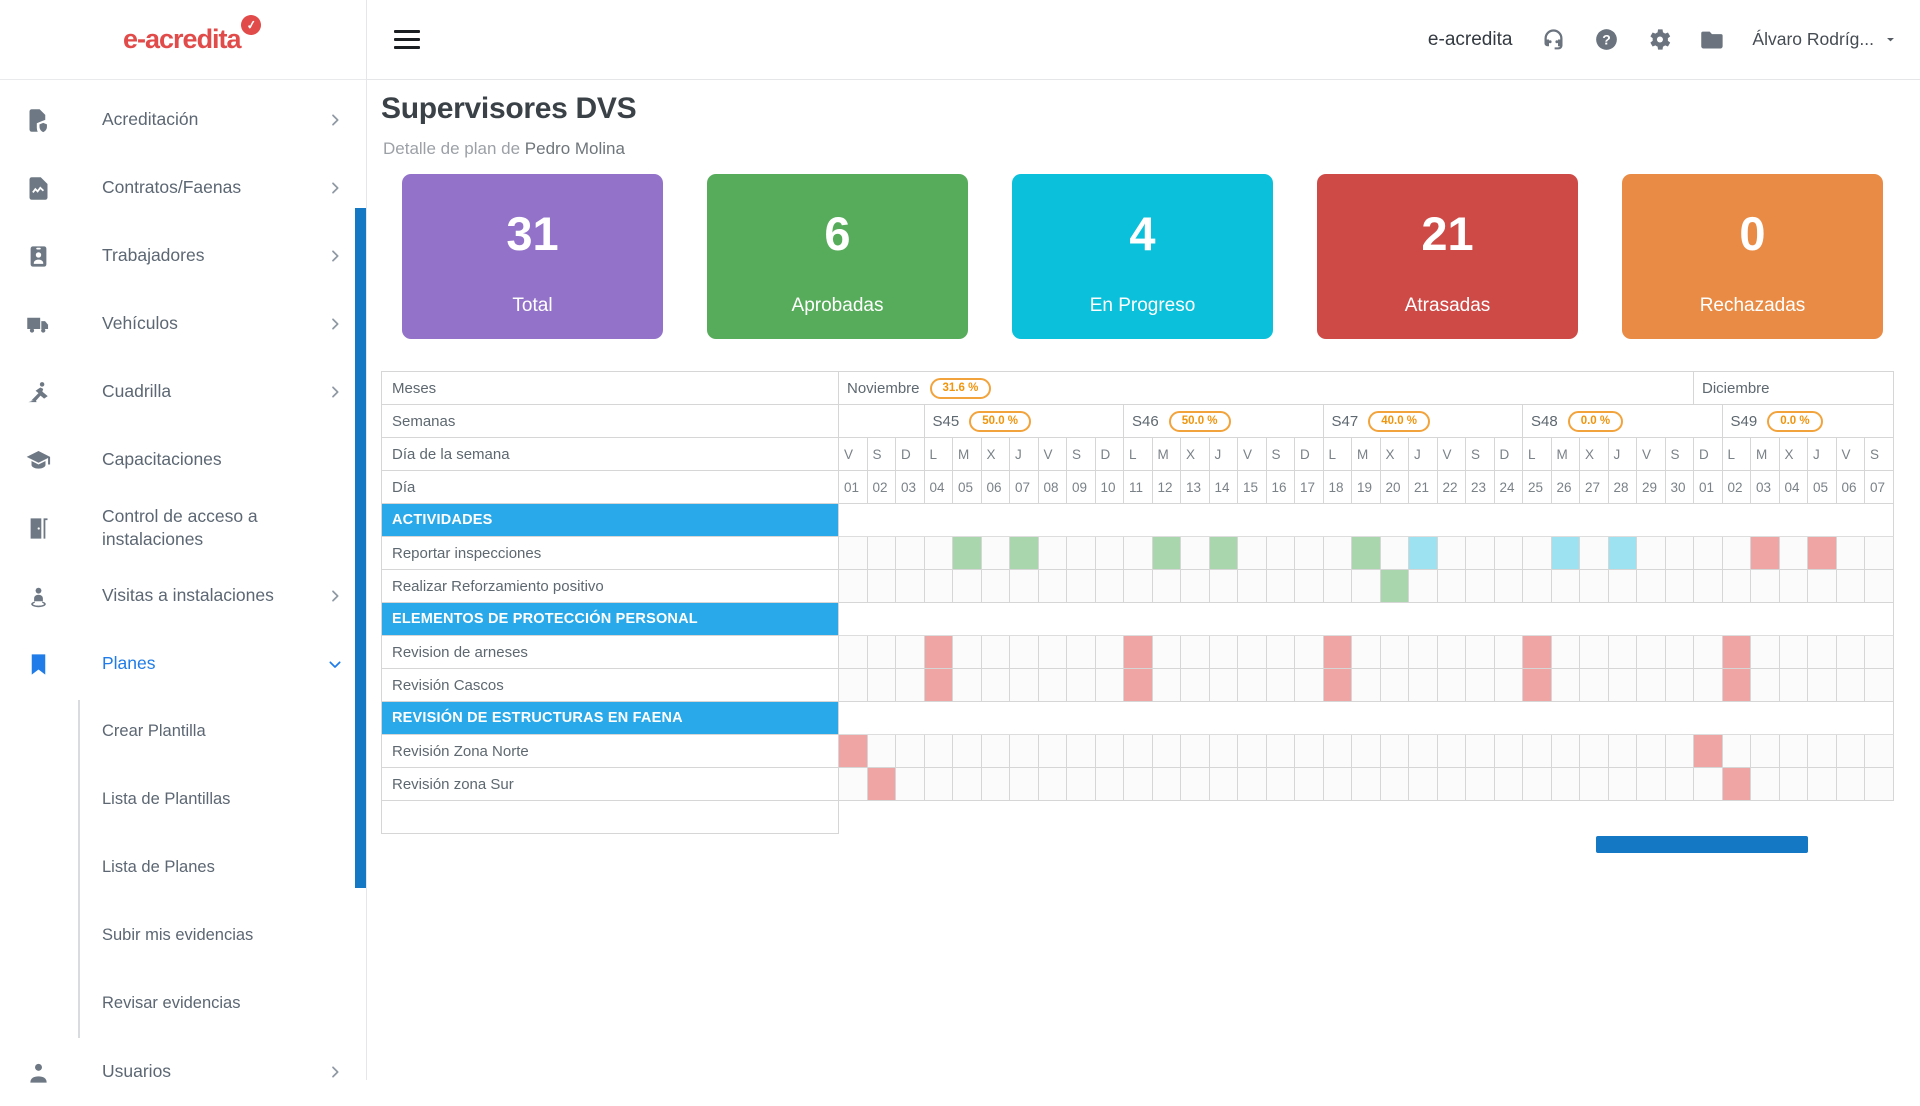 This screenshot has width=1920, height=1106. I want to click on sidebar-scrollbar, so click(360, 548).